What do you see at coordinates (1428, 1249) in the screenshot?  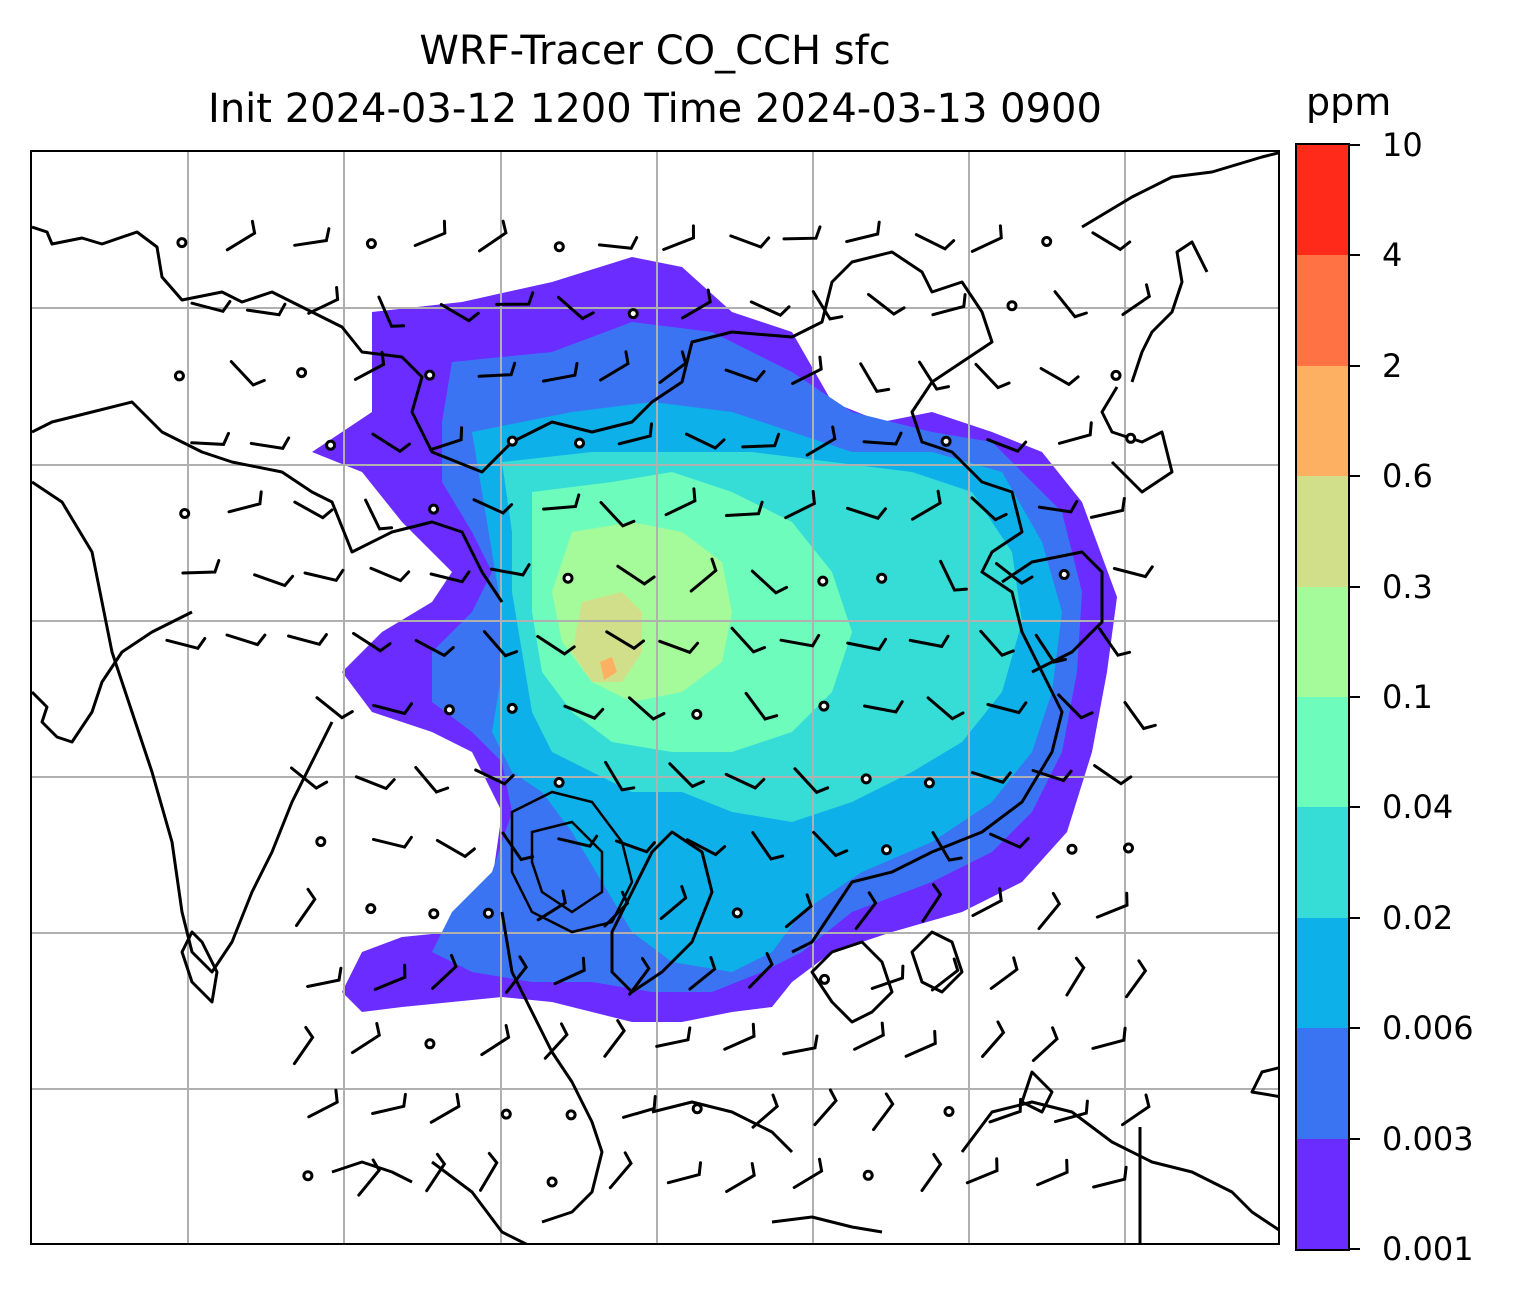 I see `colorbar-tick-label: 0.001` at bounding box center [1428, 1249].